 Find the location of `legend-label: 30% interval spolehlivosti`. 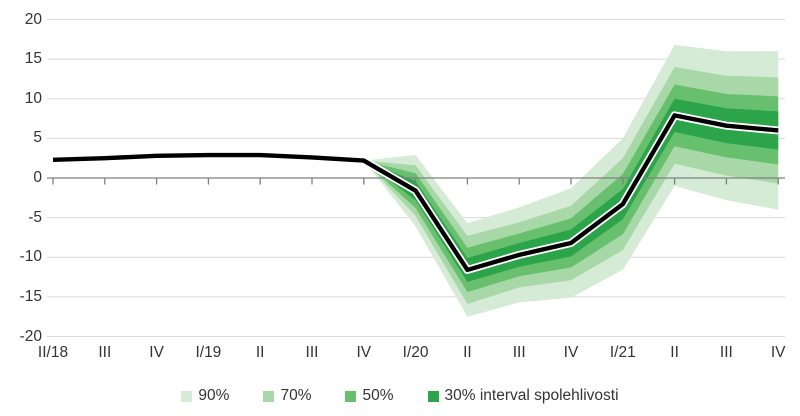

legend-label: 30% interval spolehlivosti is located at coordinates (531, 395).